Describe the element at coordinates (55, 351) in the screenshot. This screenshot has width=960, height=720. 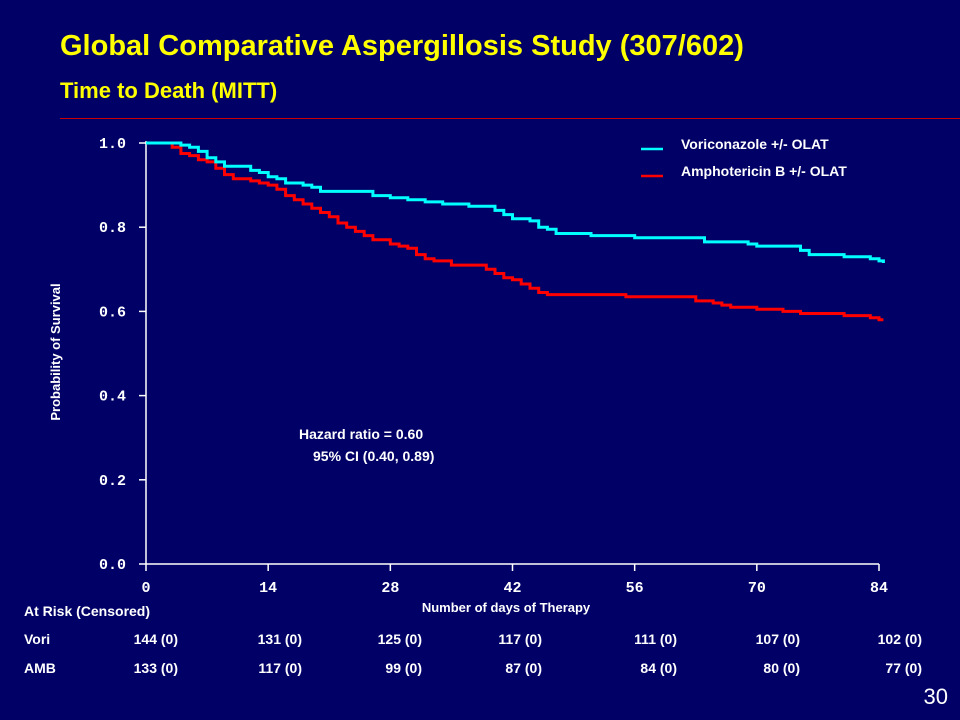
I see `y-axis-title: Probability of Survival` at that location.